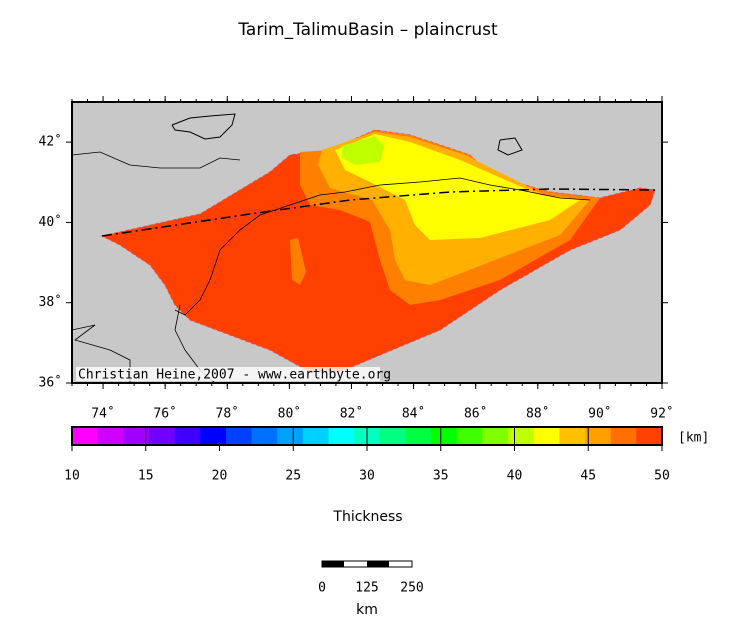  I want to click on scale-label: 0, so click(322, 588).